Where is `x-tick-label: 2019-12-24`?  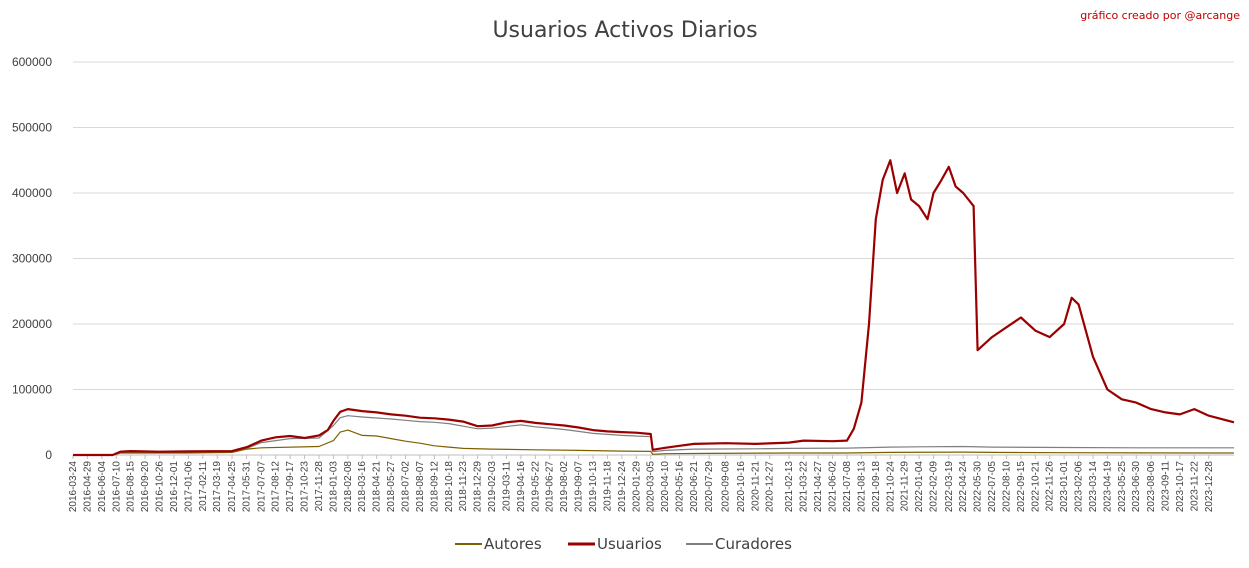 x-tick-label: 2019-12-24 is located at coordinates (622, 487).